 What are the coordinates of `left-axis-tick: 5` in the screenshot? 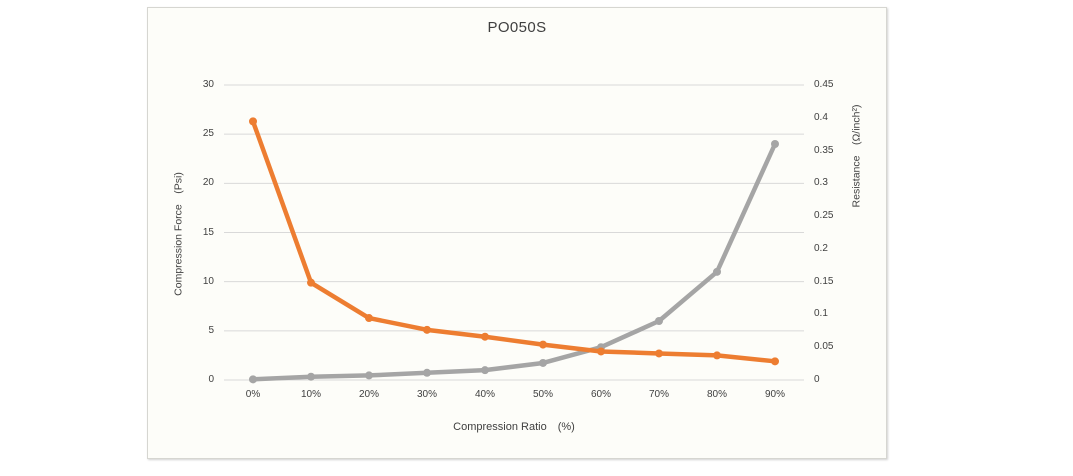 It's located at (211, 330).